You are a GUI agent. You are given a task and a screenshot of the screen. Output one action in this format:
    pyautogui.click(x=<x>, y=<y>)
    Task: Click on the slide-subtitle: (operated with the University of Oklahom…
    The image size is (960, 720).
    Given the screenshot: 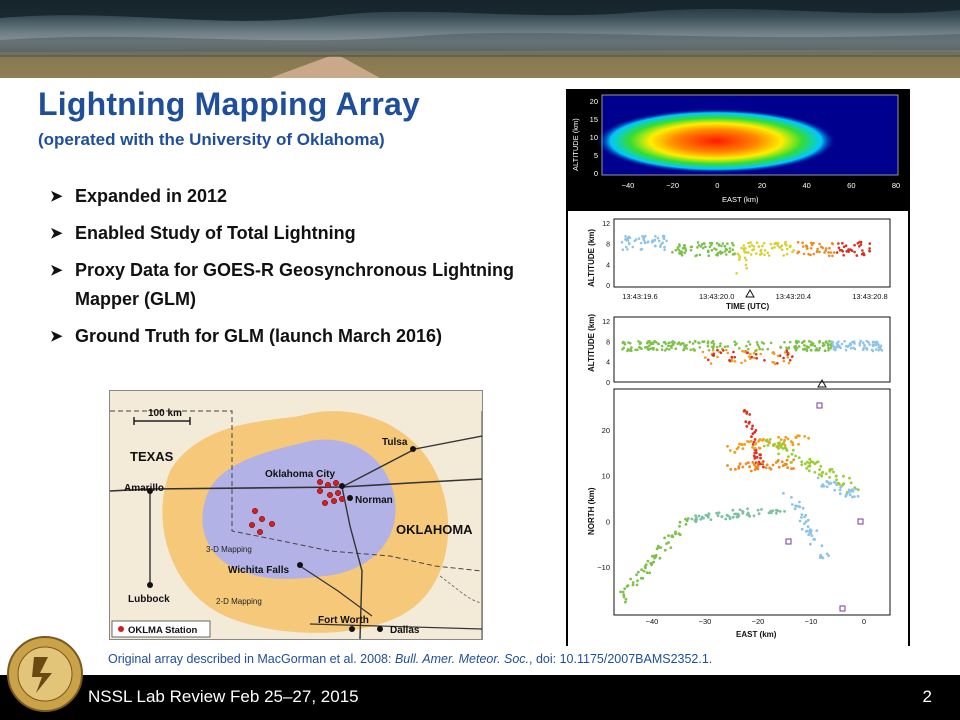 What is the action you would take?
    pyautogui.click(x=211, y=139)
    